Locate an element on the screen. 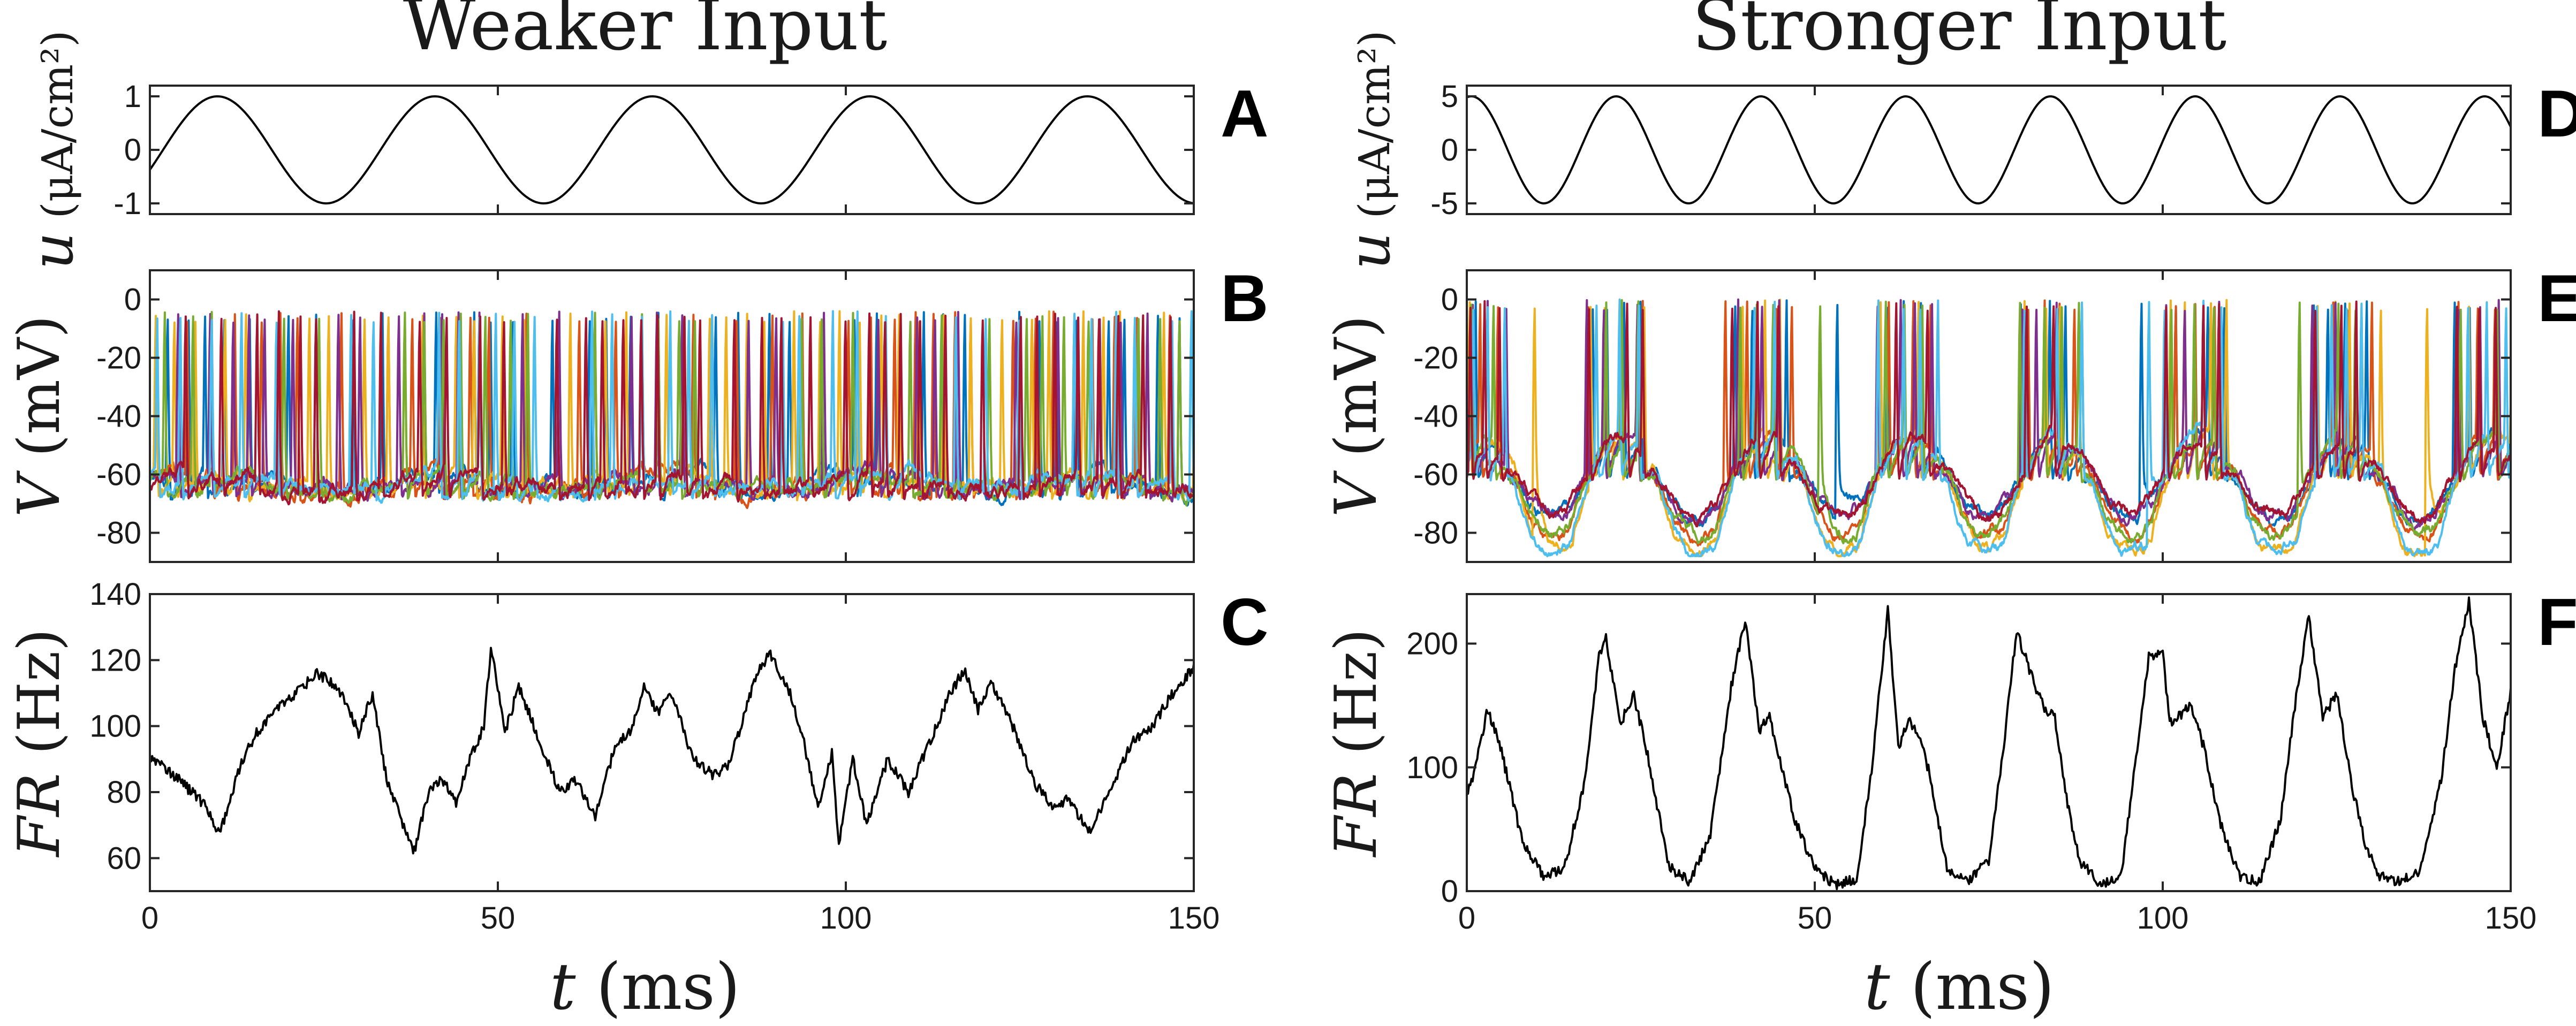 The height and width of the screenshot is (1026, 2576). panel-f-ytick-label: 200 is located at coordinates (1432, 644).